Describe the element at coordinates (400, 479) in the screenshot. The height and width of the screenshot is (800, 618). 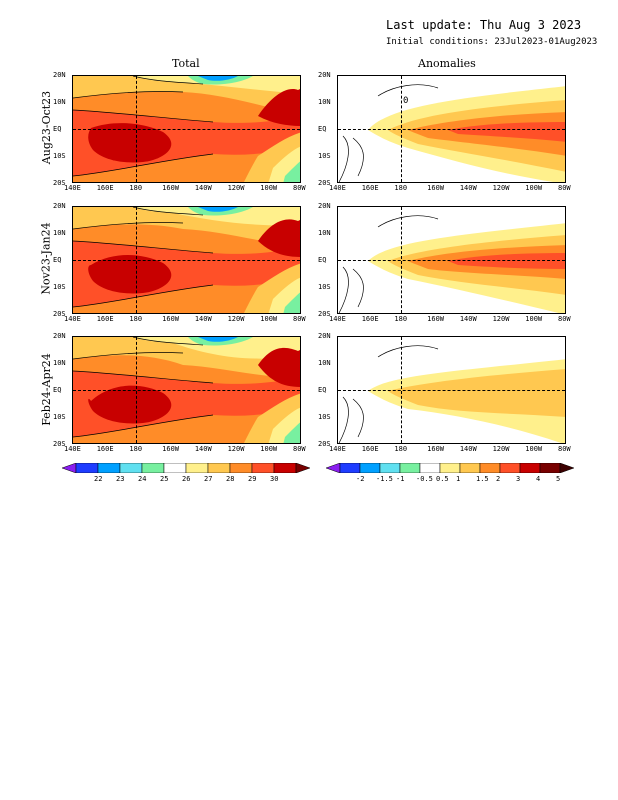
I see `colorbar-label: -1` at that location.